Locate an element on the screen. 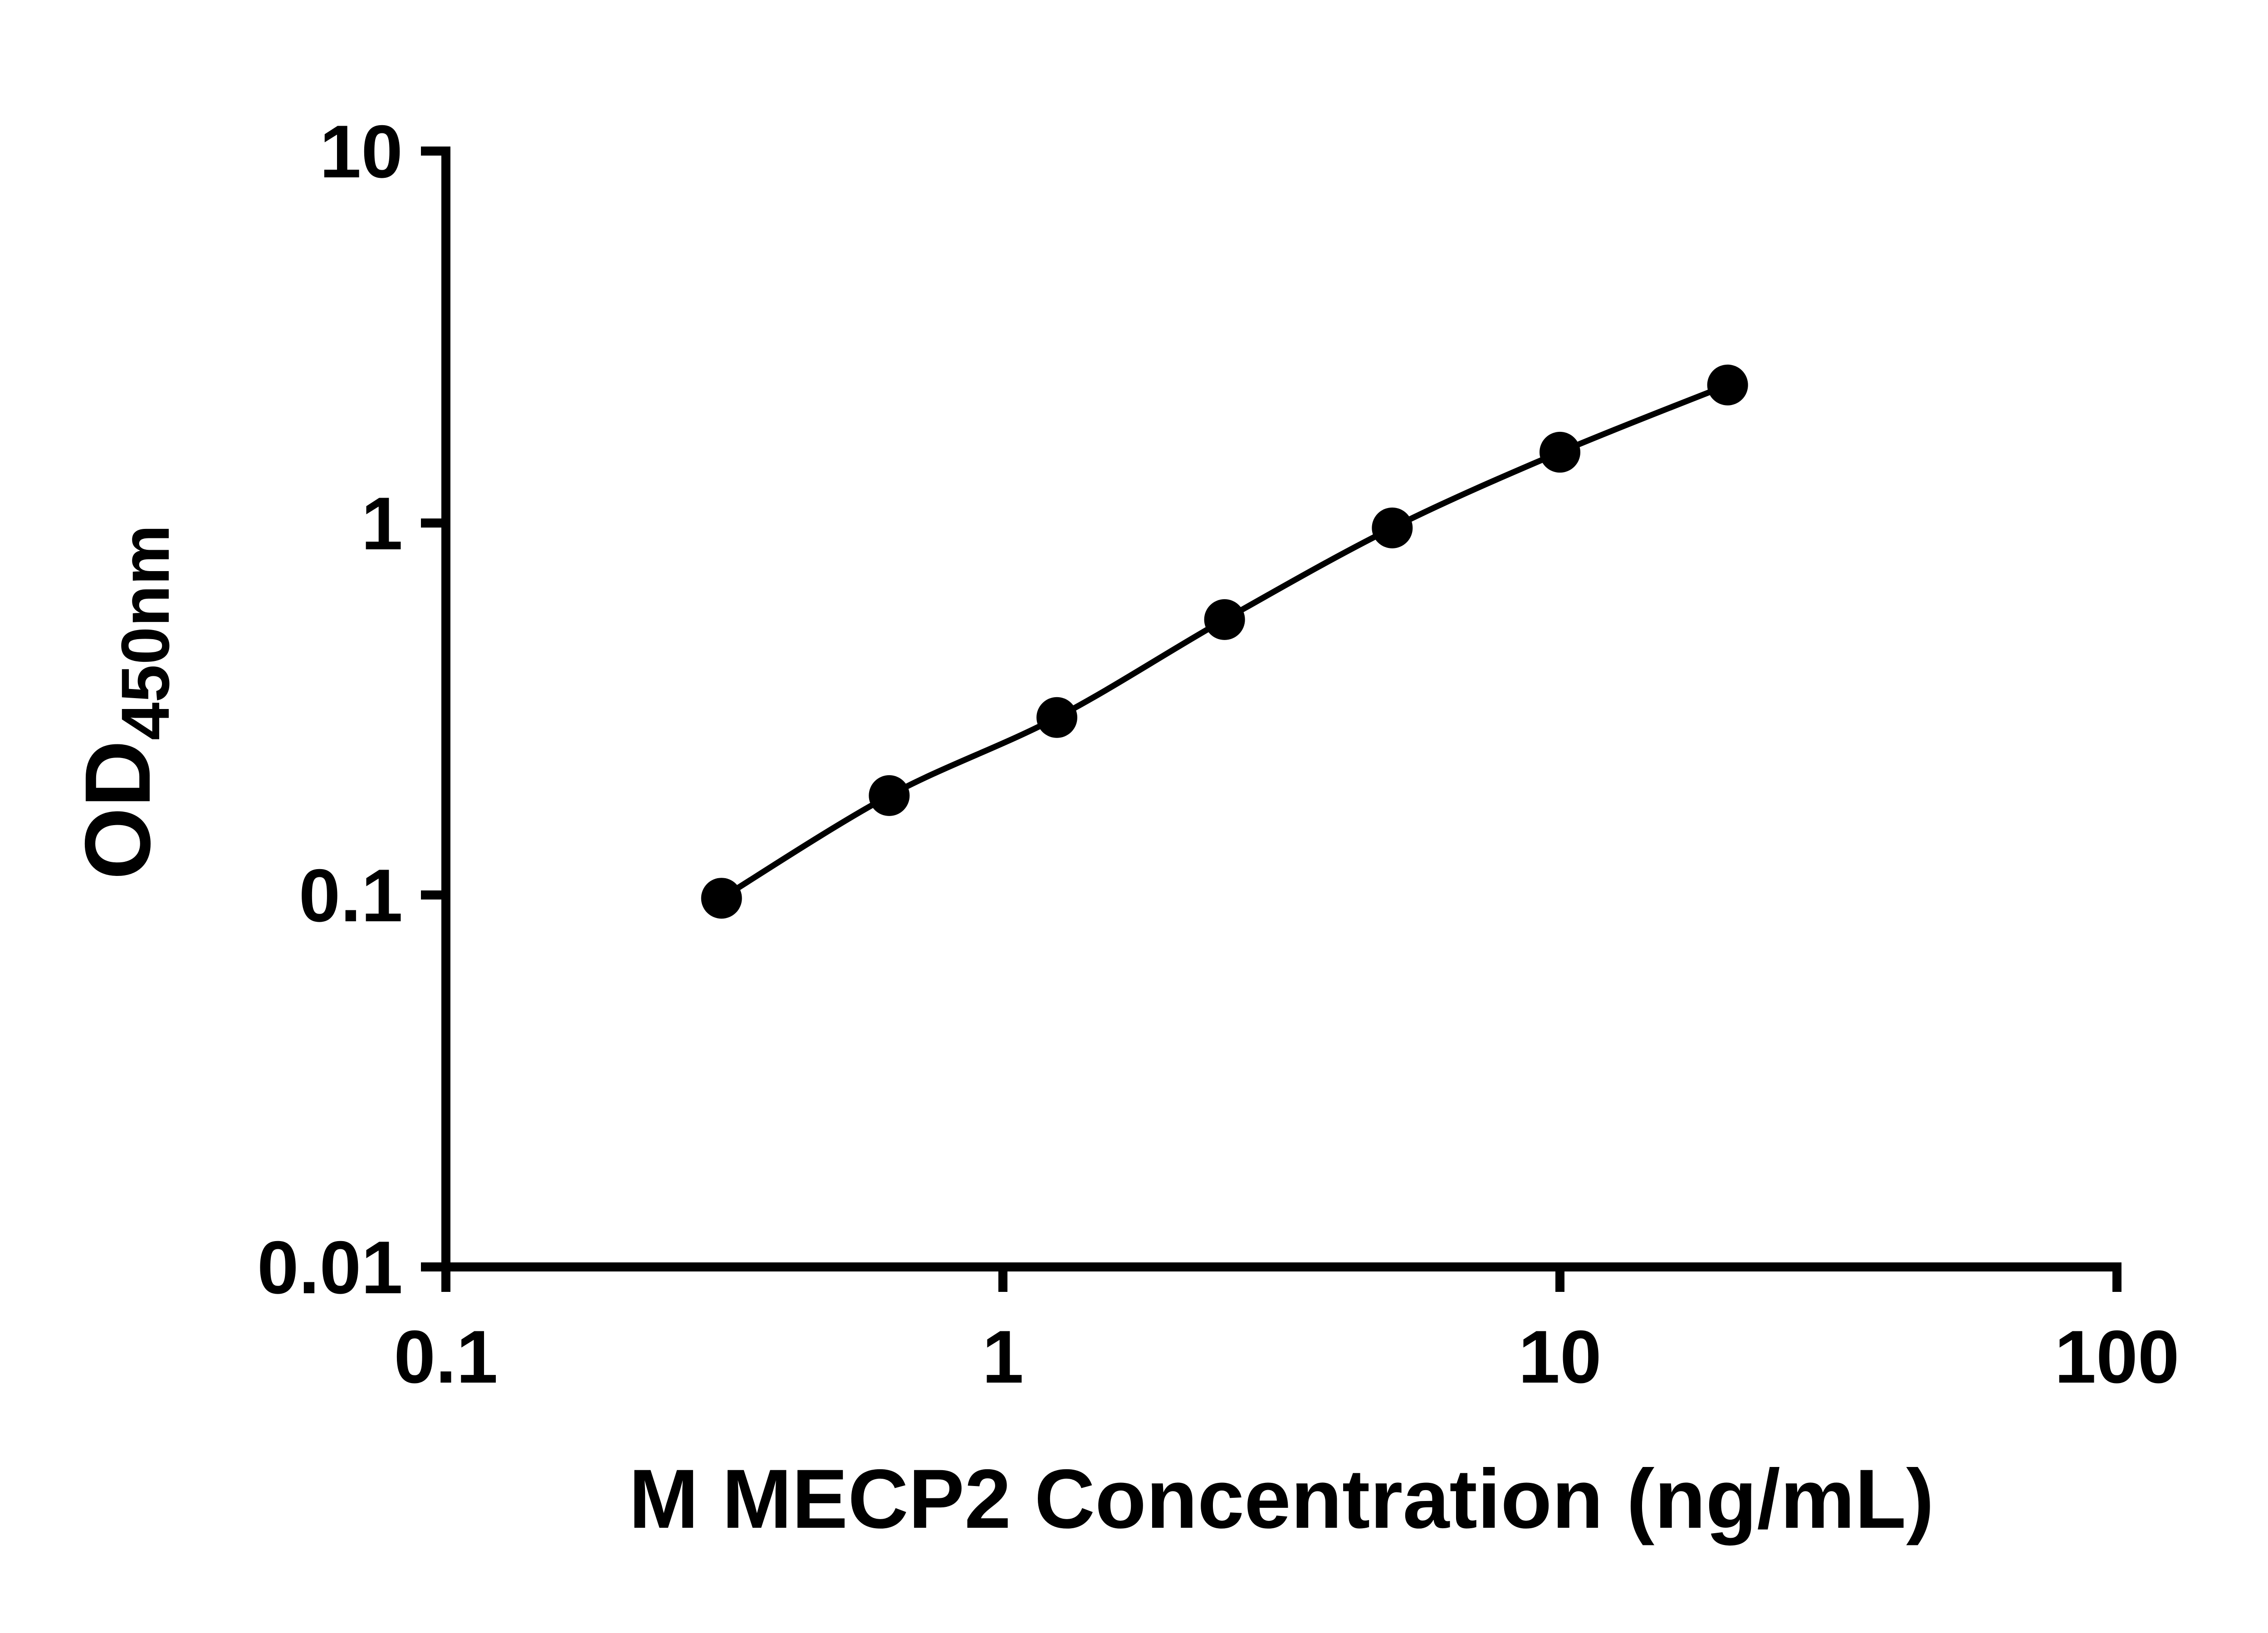 The height and width of the screenshot is (1633, 2268). x-tick-label: 10 is located at coordinates (1560, 1356).